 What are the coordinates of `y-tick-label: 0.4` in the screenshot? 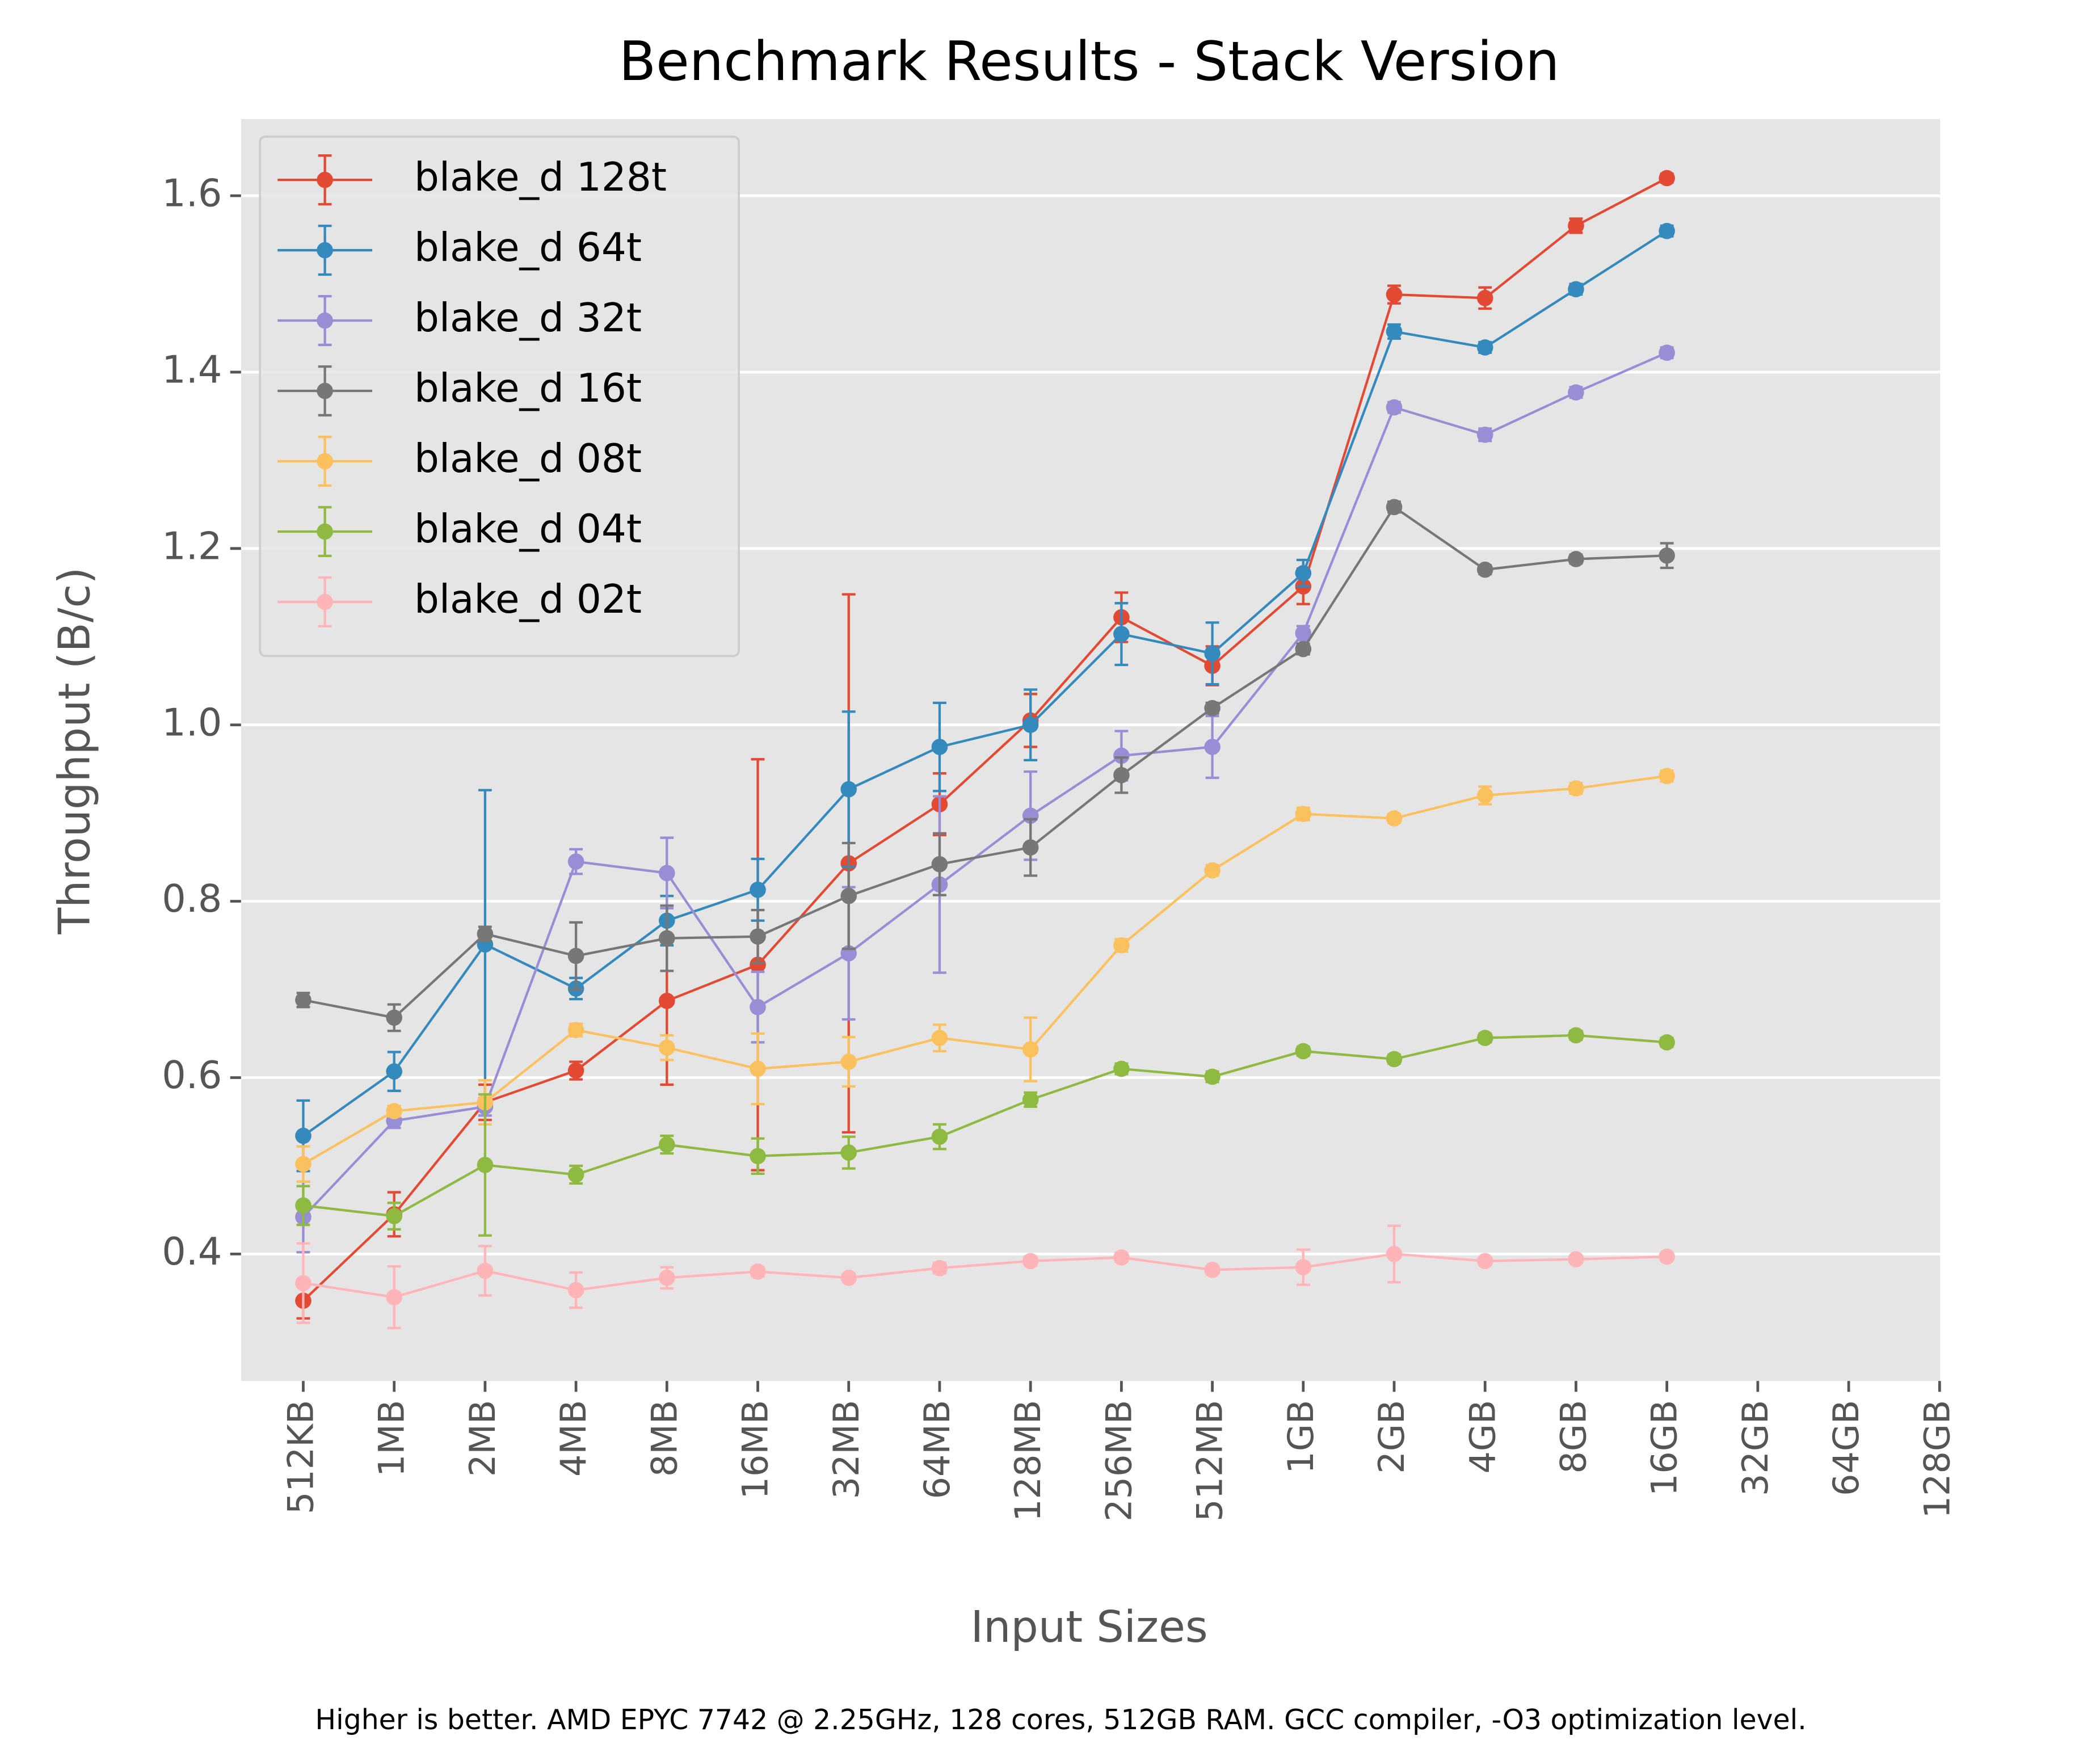 It's located at (192, 1251).